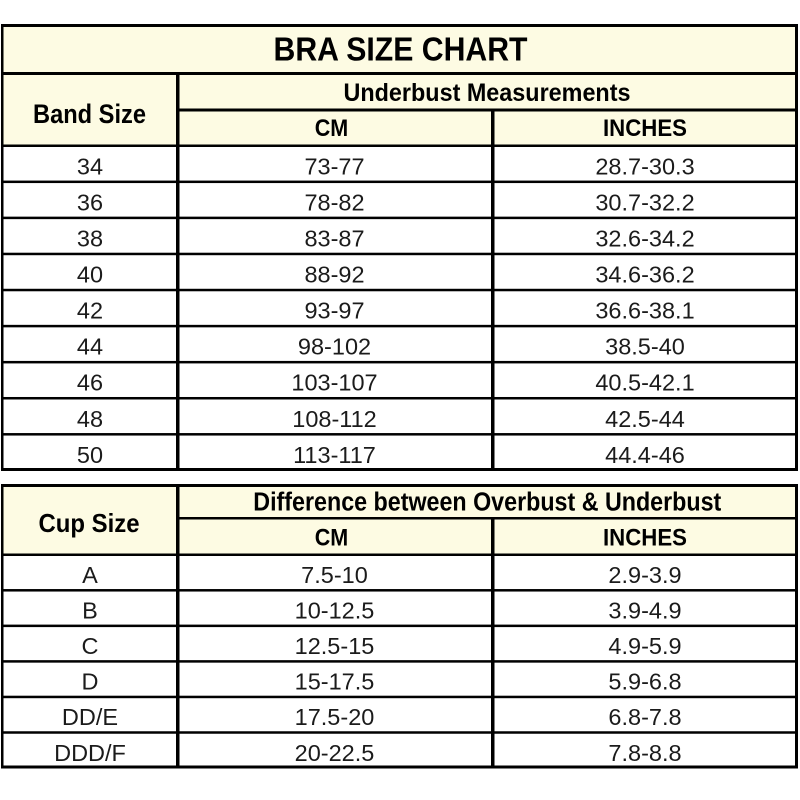 The width and height of the screenshot is (800, 800). I want to click on svg-text: 88-92, so click(334, 275).